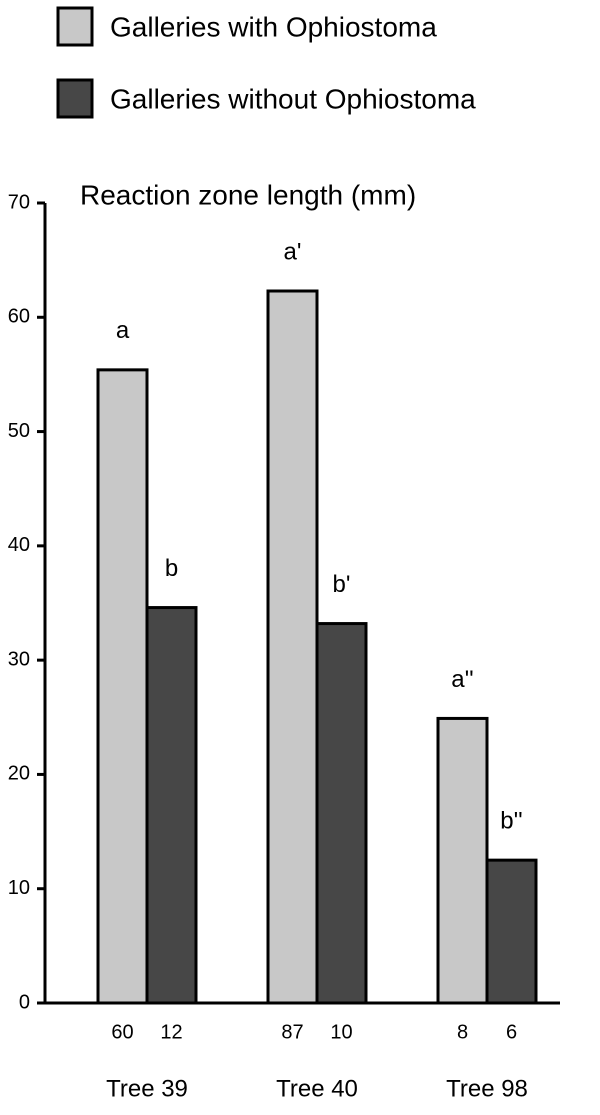  I want to click on y-tick-label: 20, so click(19, 774).